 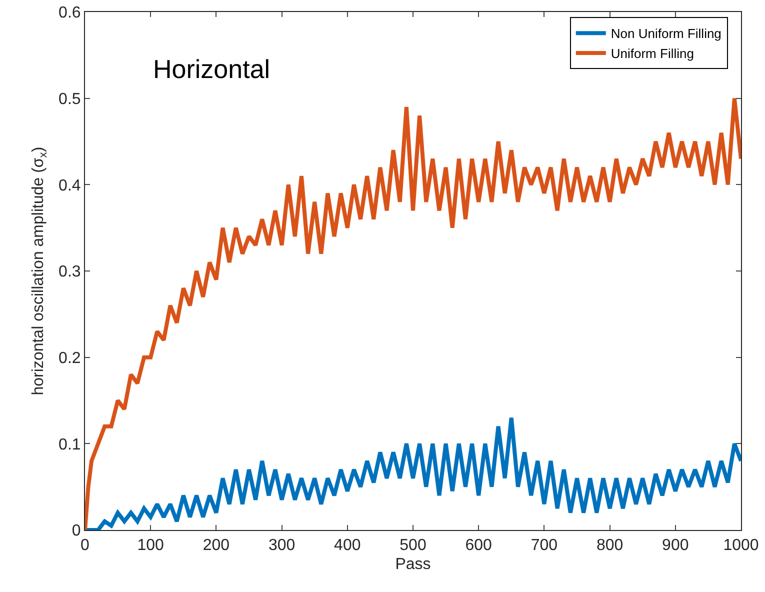 I want to click on y-tick-label: 0, so click(x=76, y=531).